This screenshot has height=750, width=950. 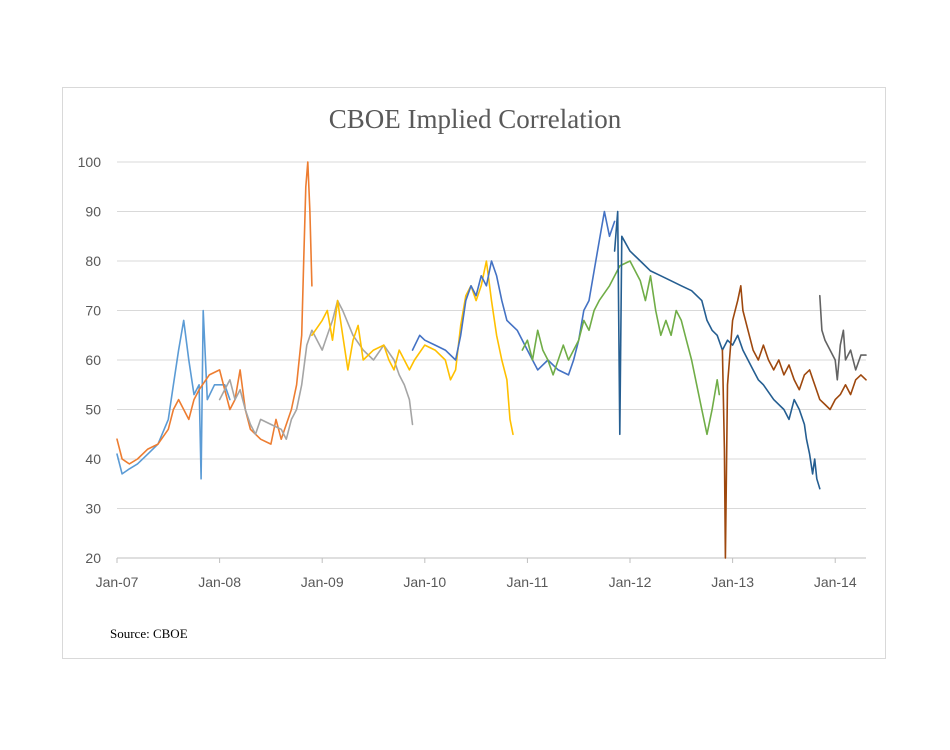 What do you see at coordinates (149, 633) in the screenshot?
I see `source-note: Source: CBOE` at bounding box center [149, 633].